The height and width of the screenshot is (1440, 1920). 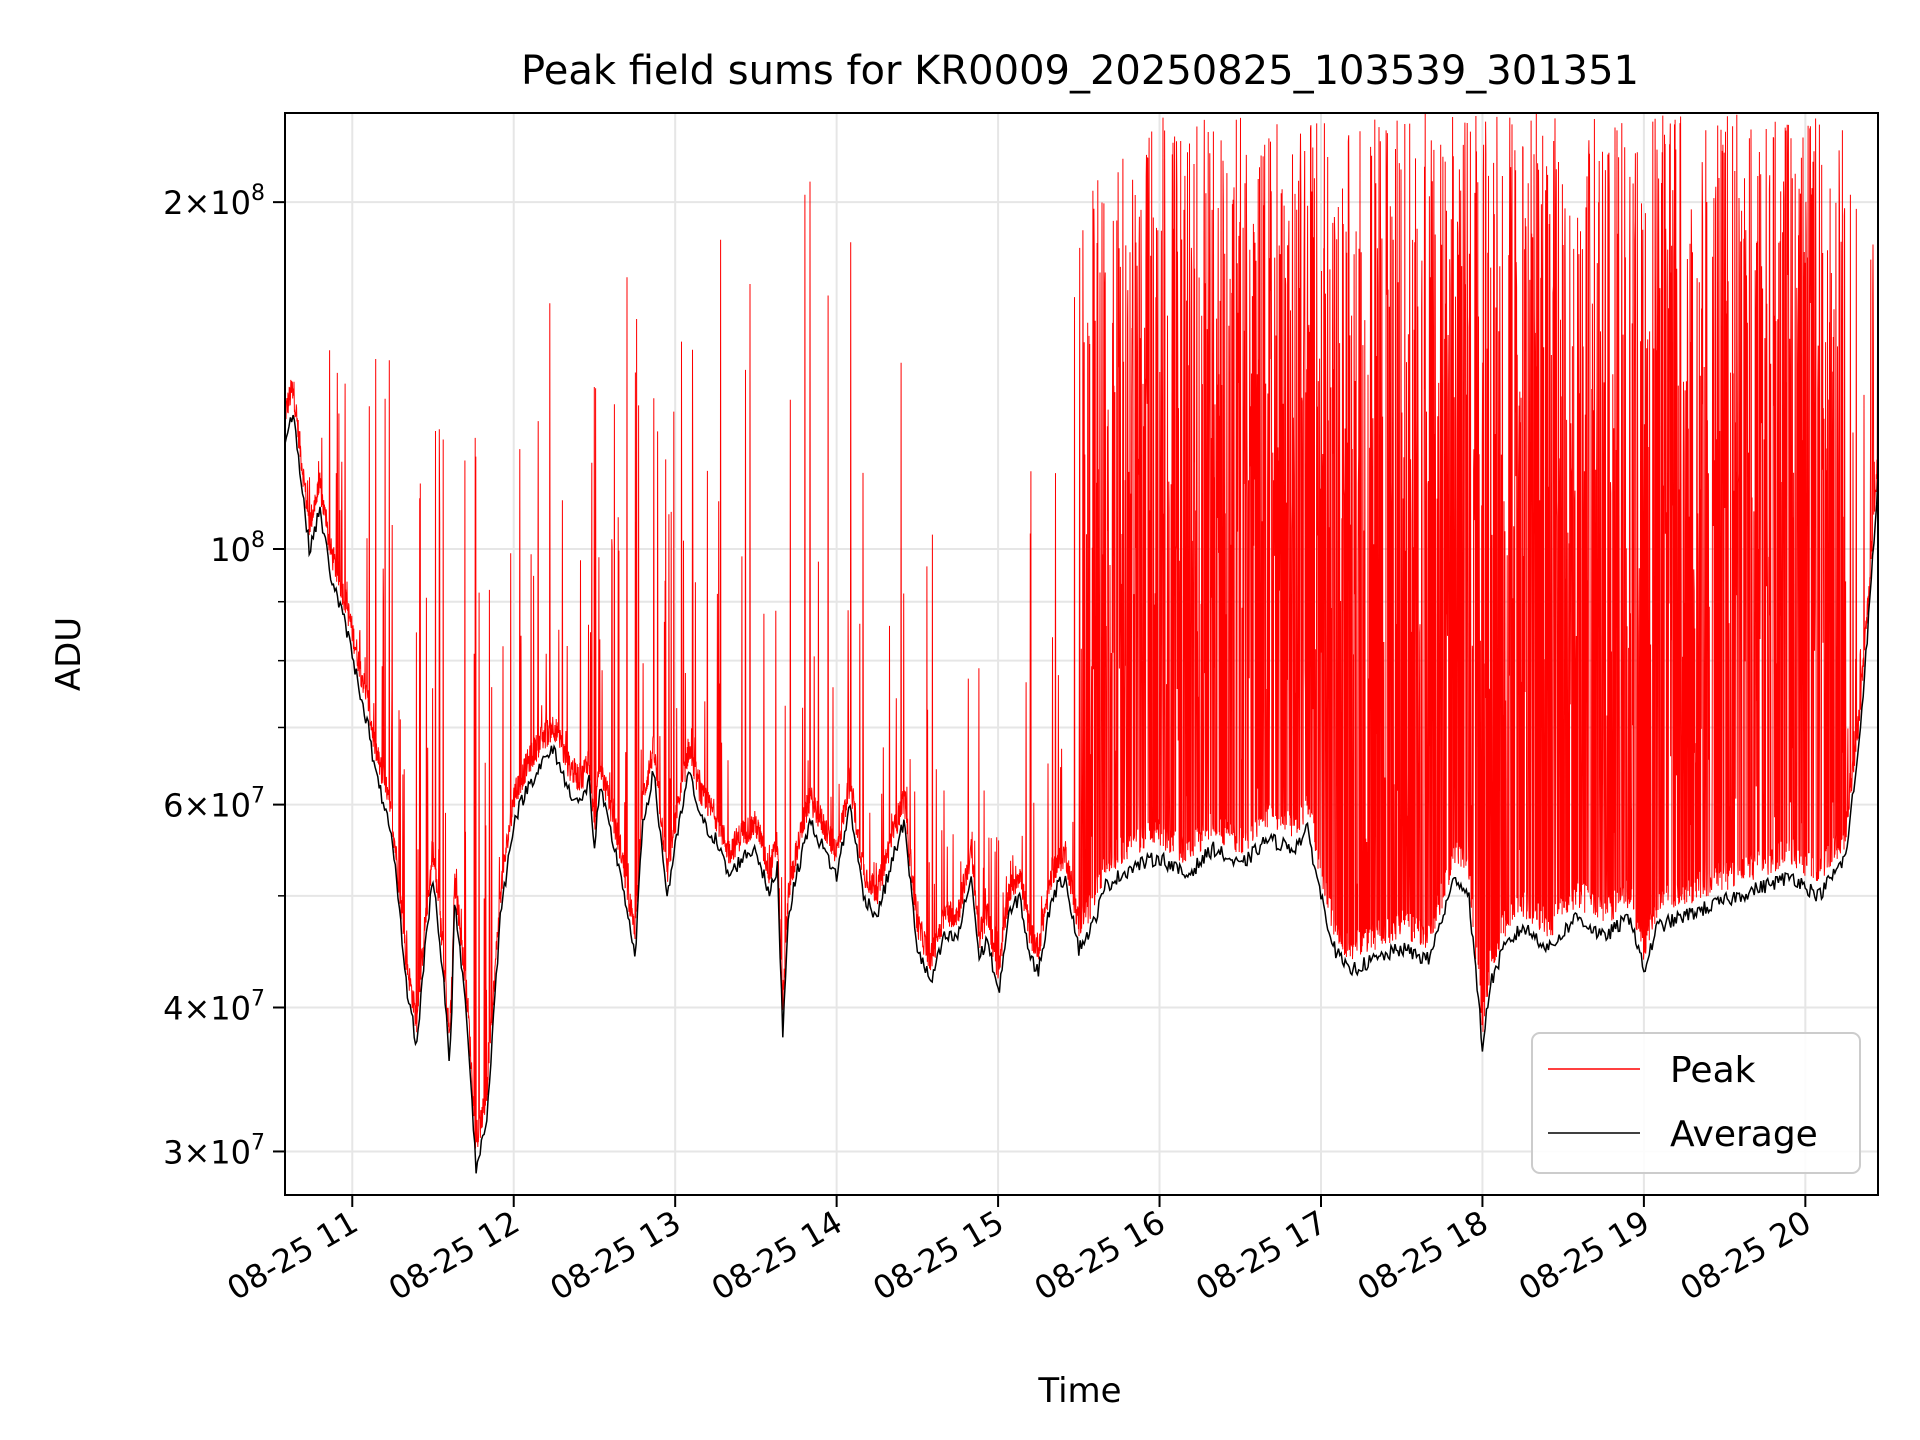 I want to click on x-tick-label: 08-25 15, so click(x=938, y=1255).